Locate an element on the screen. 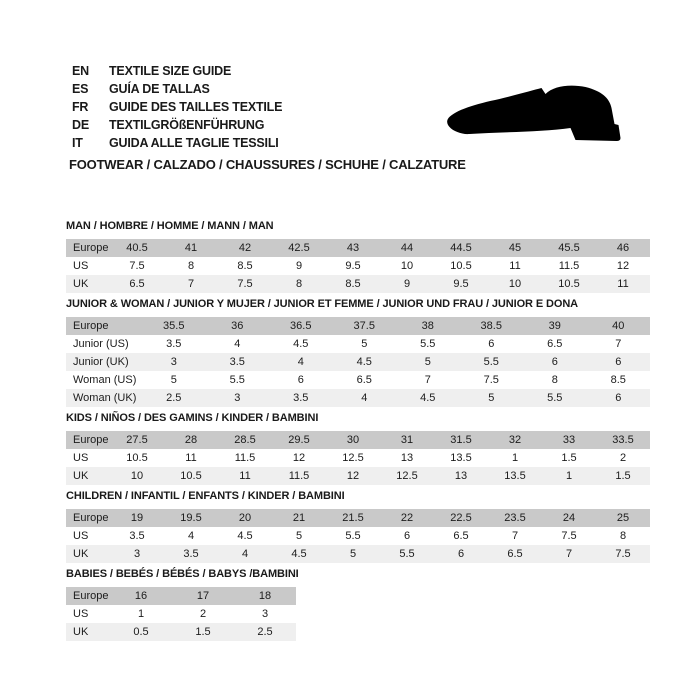 This screenshot has width=700, height=700. size-cell: 23.5 is located at coordinates (515, 518).